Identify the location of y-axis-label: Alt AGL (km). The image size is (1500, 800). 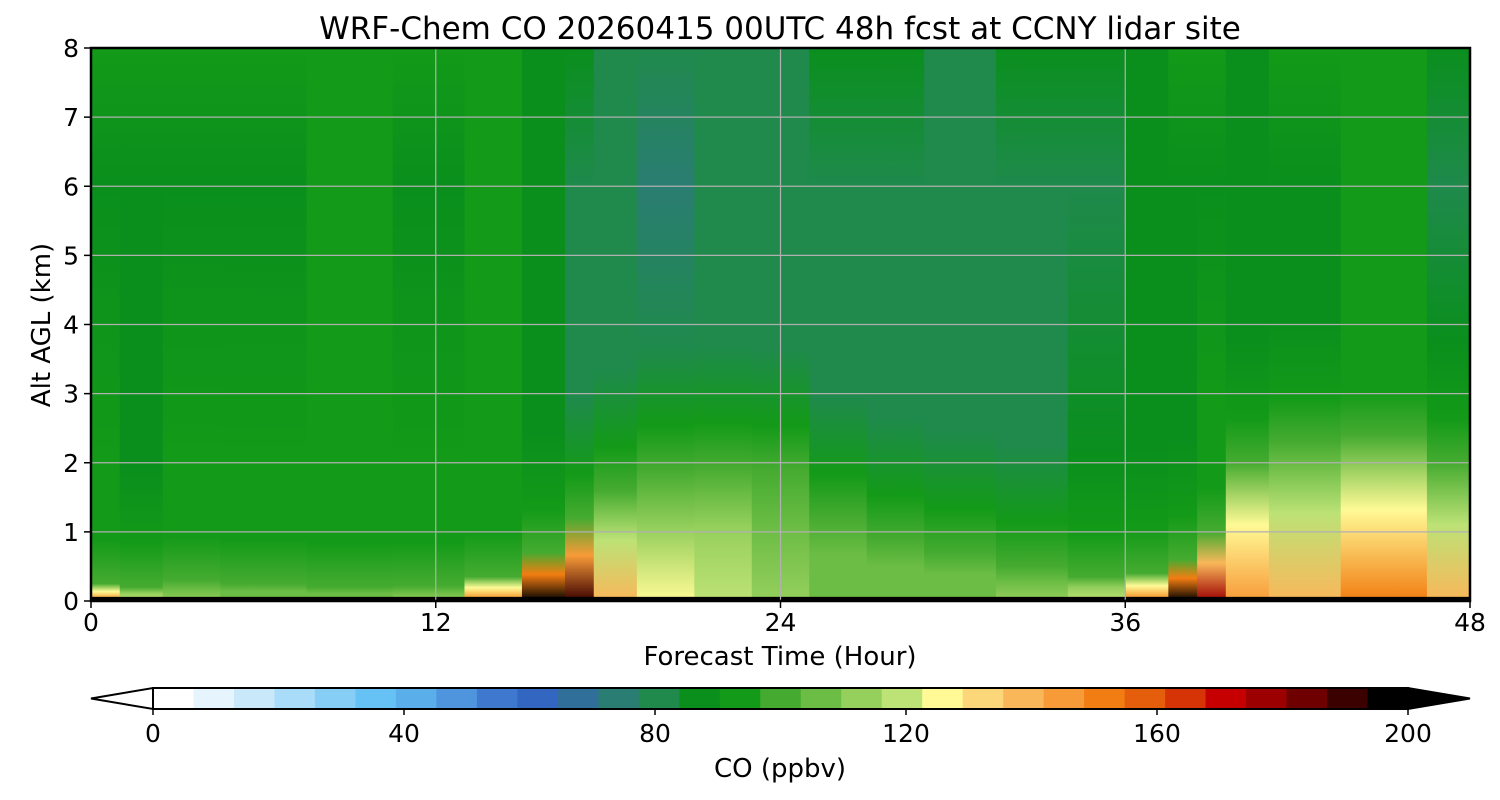
(42, 325).